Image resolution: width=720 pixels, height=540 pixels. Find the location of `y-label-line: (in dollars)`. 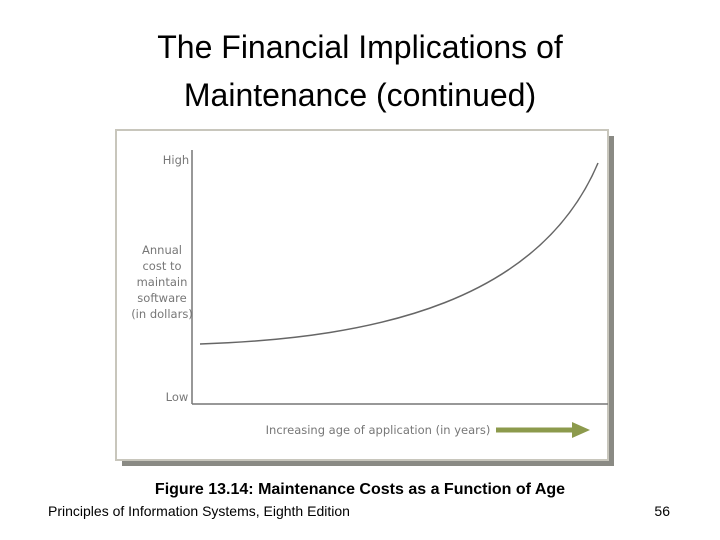

y-label-line: (in dollars) is located at coordinates (162, 314).